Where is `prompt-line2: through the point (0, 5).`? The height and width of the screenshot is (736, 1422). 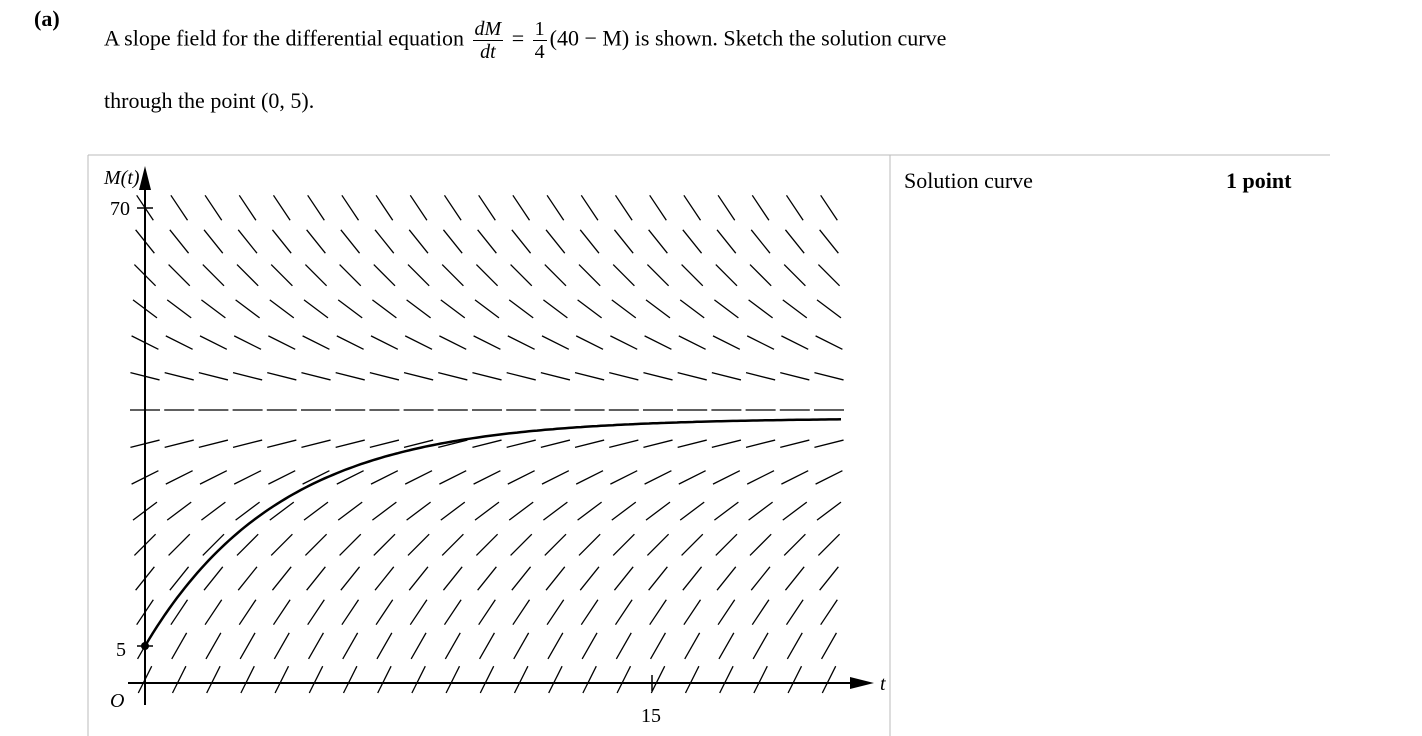
prompt-line2: through the point (0, 5). is located at coordinates (209, 101).